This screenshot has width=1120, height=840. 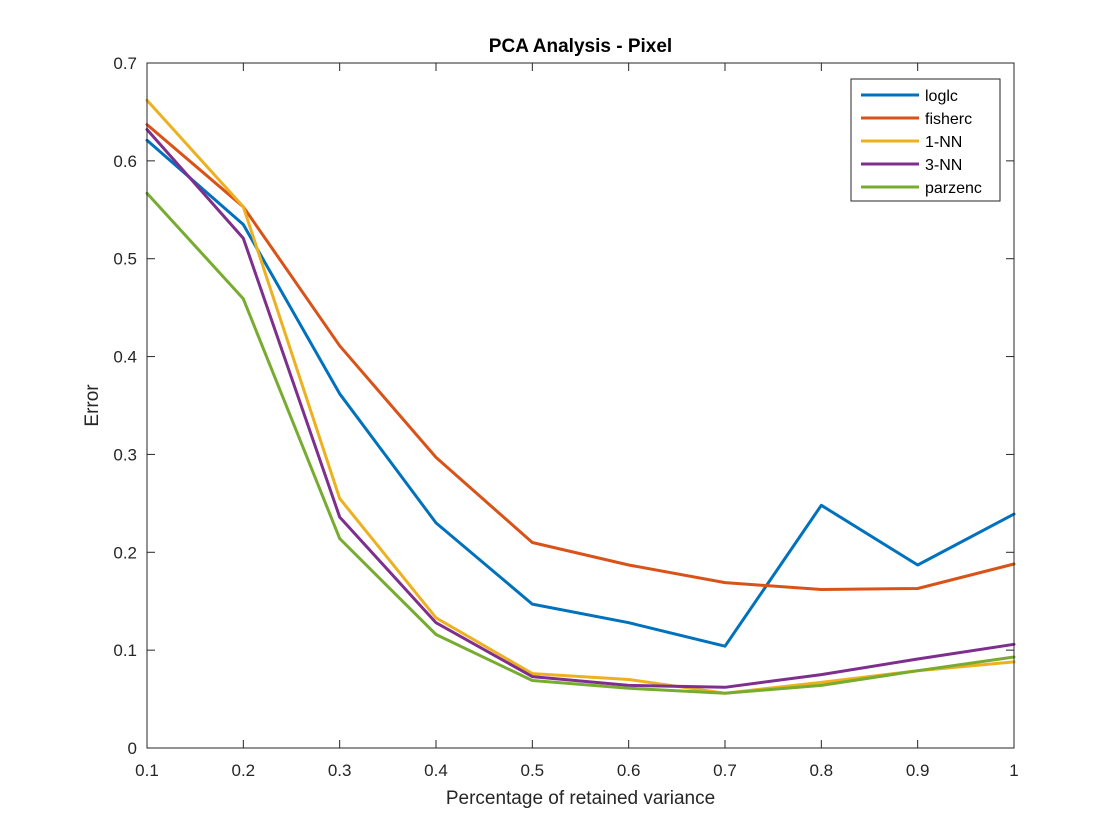 I want to click on x-tick-label: 0.5, so click(x=533, y=770).